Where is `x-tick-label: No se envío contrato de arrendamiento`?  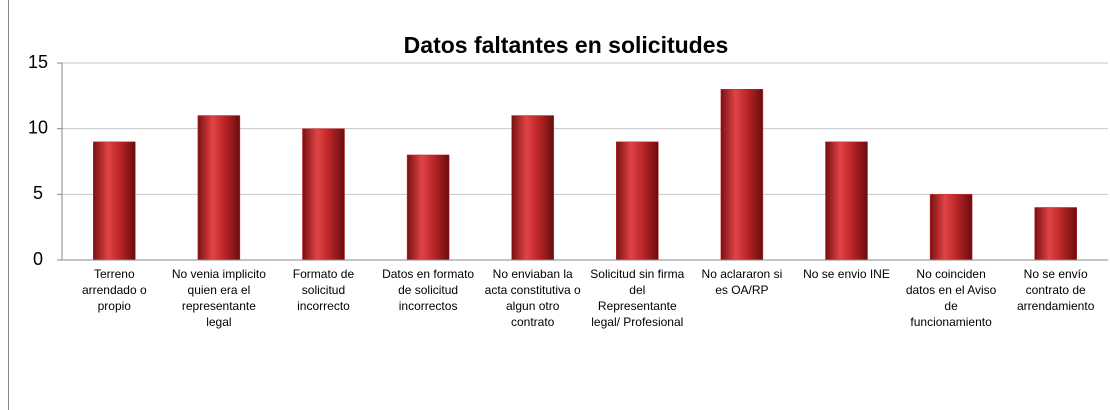
x-tick-label: No se envío contrato de arrendamiento is located at coordinates (1055, 290).